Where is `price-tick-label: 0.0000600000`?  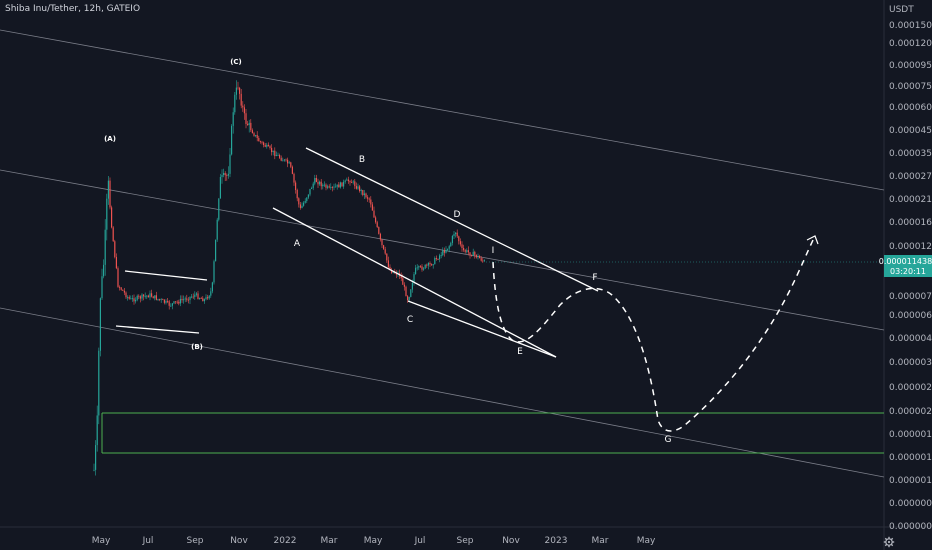 price-tick-label: 0.0000600000 is located at coordinates (910, 108).